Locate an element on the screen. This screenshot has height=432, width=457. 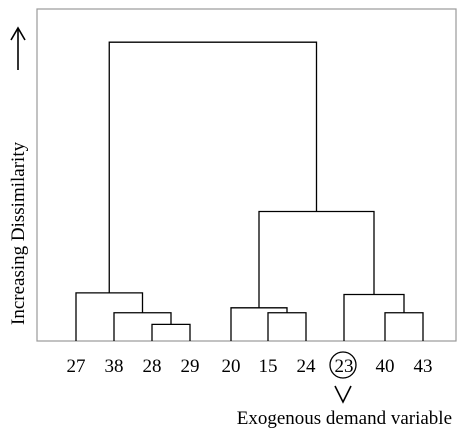
leaf-label-23: 23 is located at coordinates (344, 366).